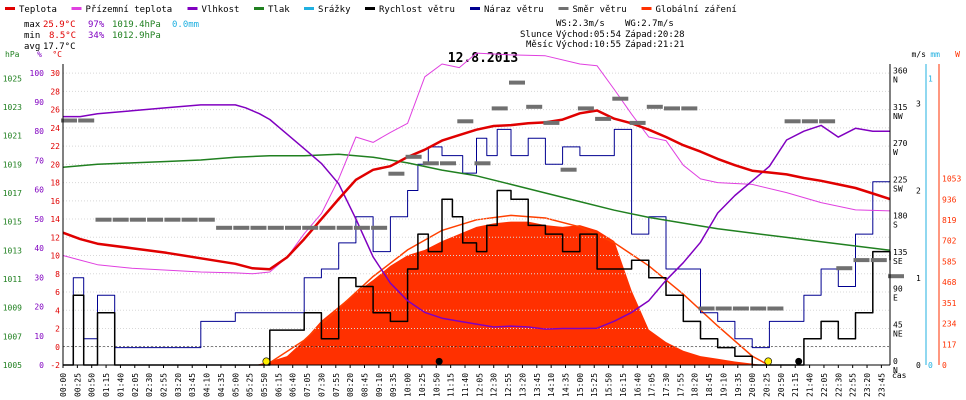 The width and height of the screenshot is (966, 400). I want to click on time-tick-12: 05:00, so click(235, 385).